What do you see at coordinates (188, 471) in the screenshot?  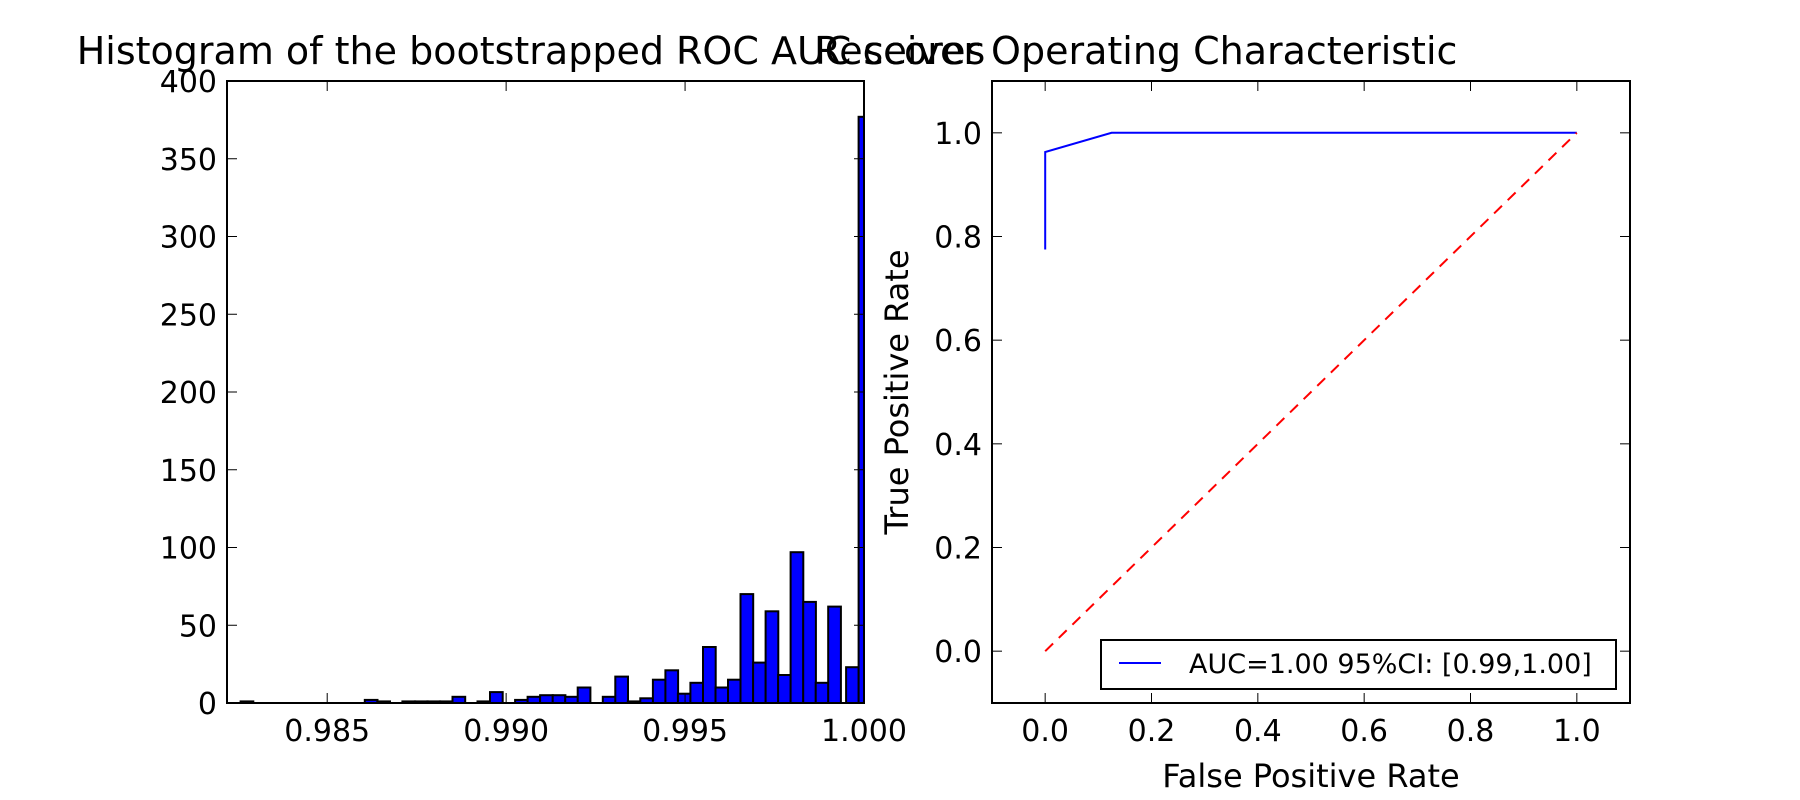 I see `histogram-ytick-label: 150` at bounding box center [188, 471].